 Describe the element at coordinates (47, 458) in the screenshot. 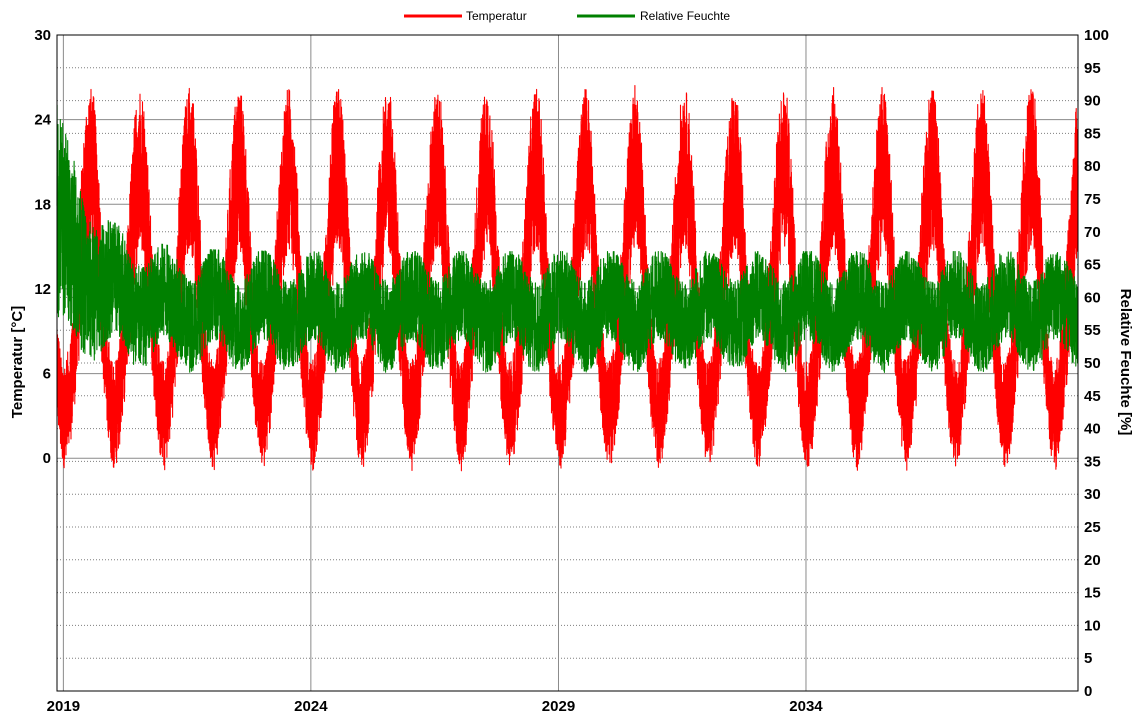

I see `tick-label-left-0: 0` at that location.